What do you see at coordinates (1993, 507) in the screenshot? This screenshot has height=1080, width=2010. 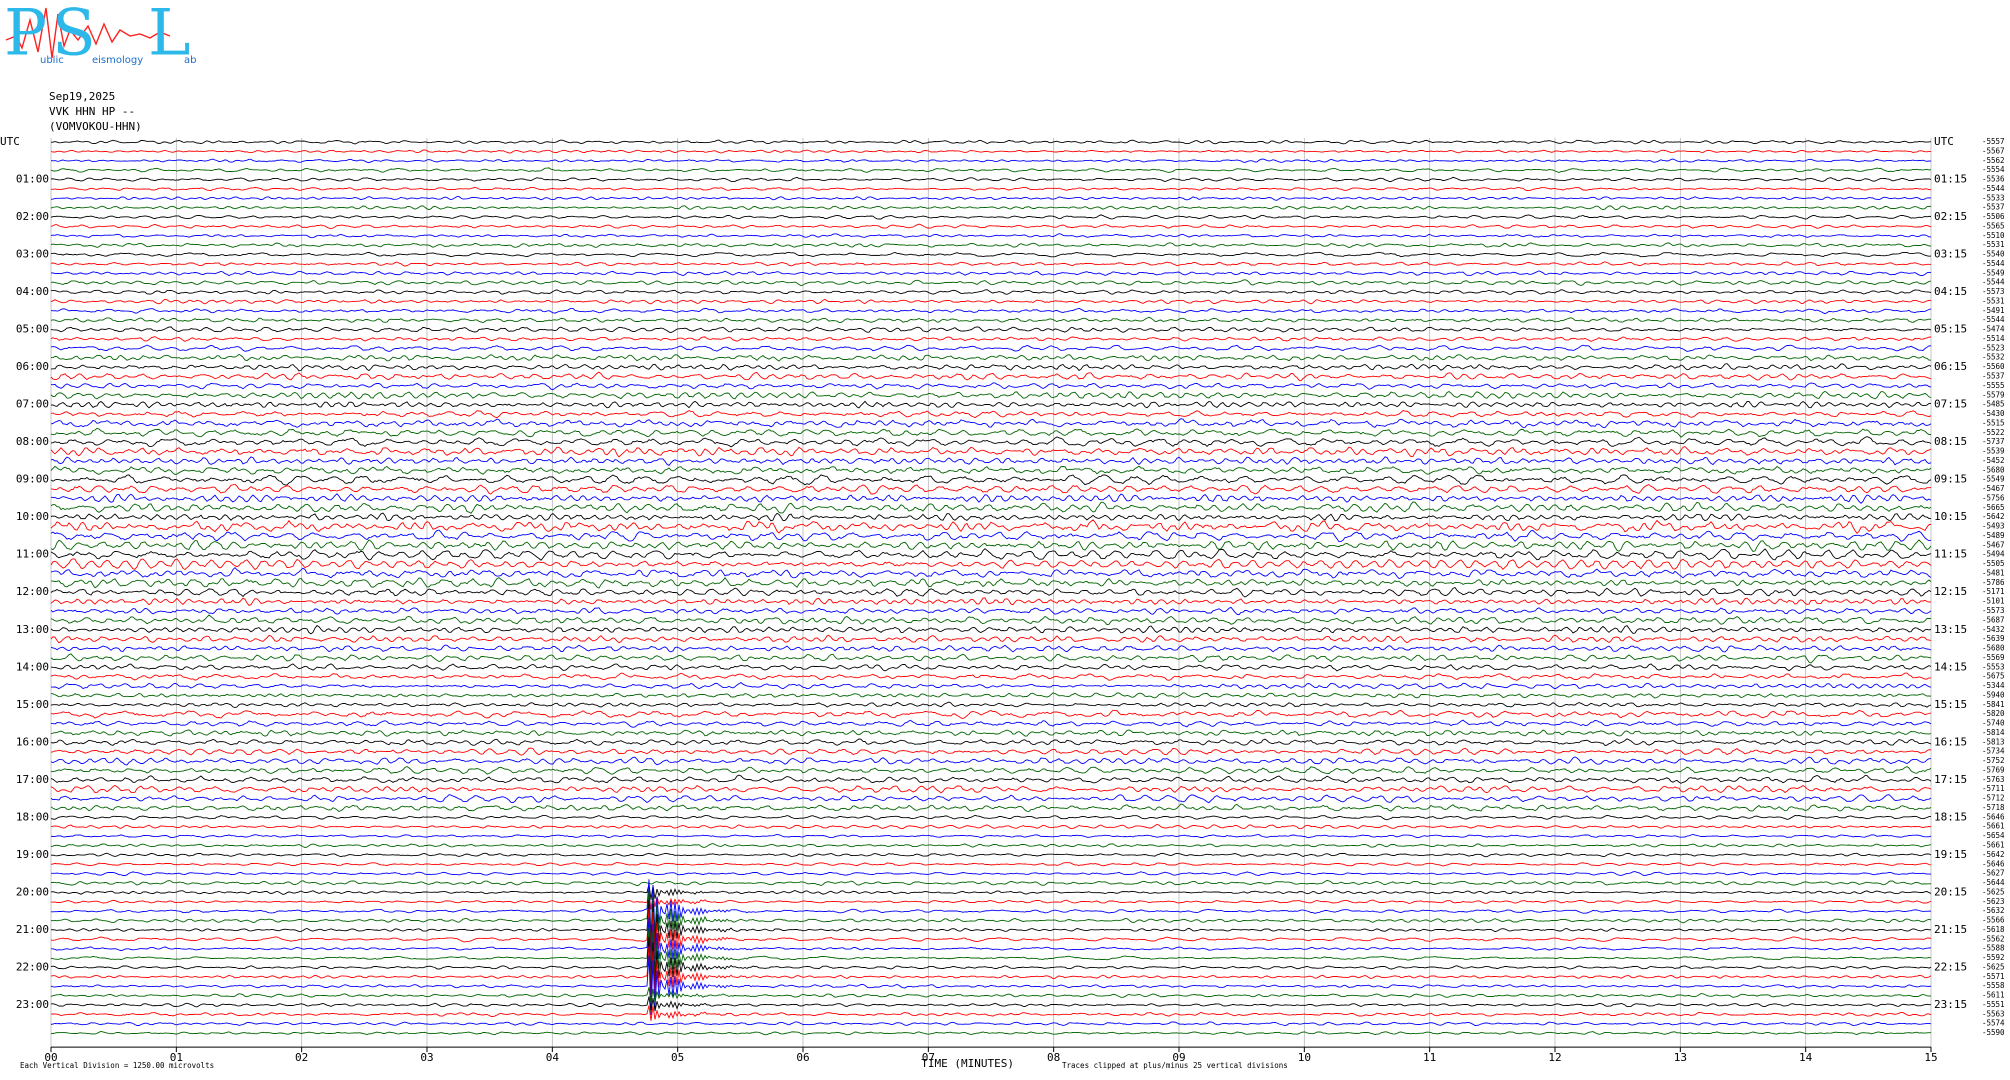 I see `trace-offset: -5665` at bounding box center [1993, 507].